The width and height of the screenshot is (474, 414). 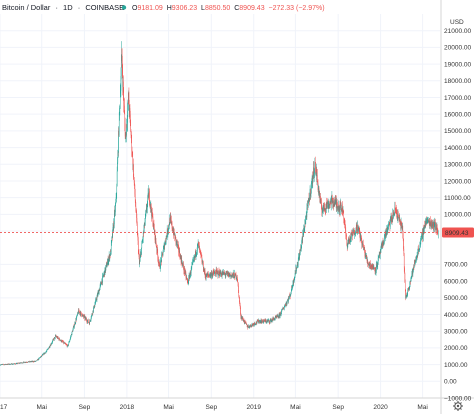 I want to click on interval-label: 1D, so click(x=68, y=7).